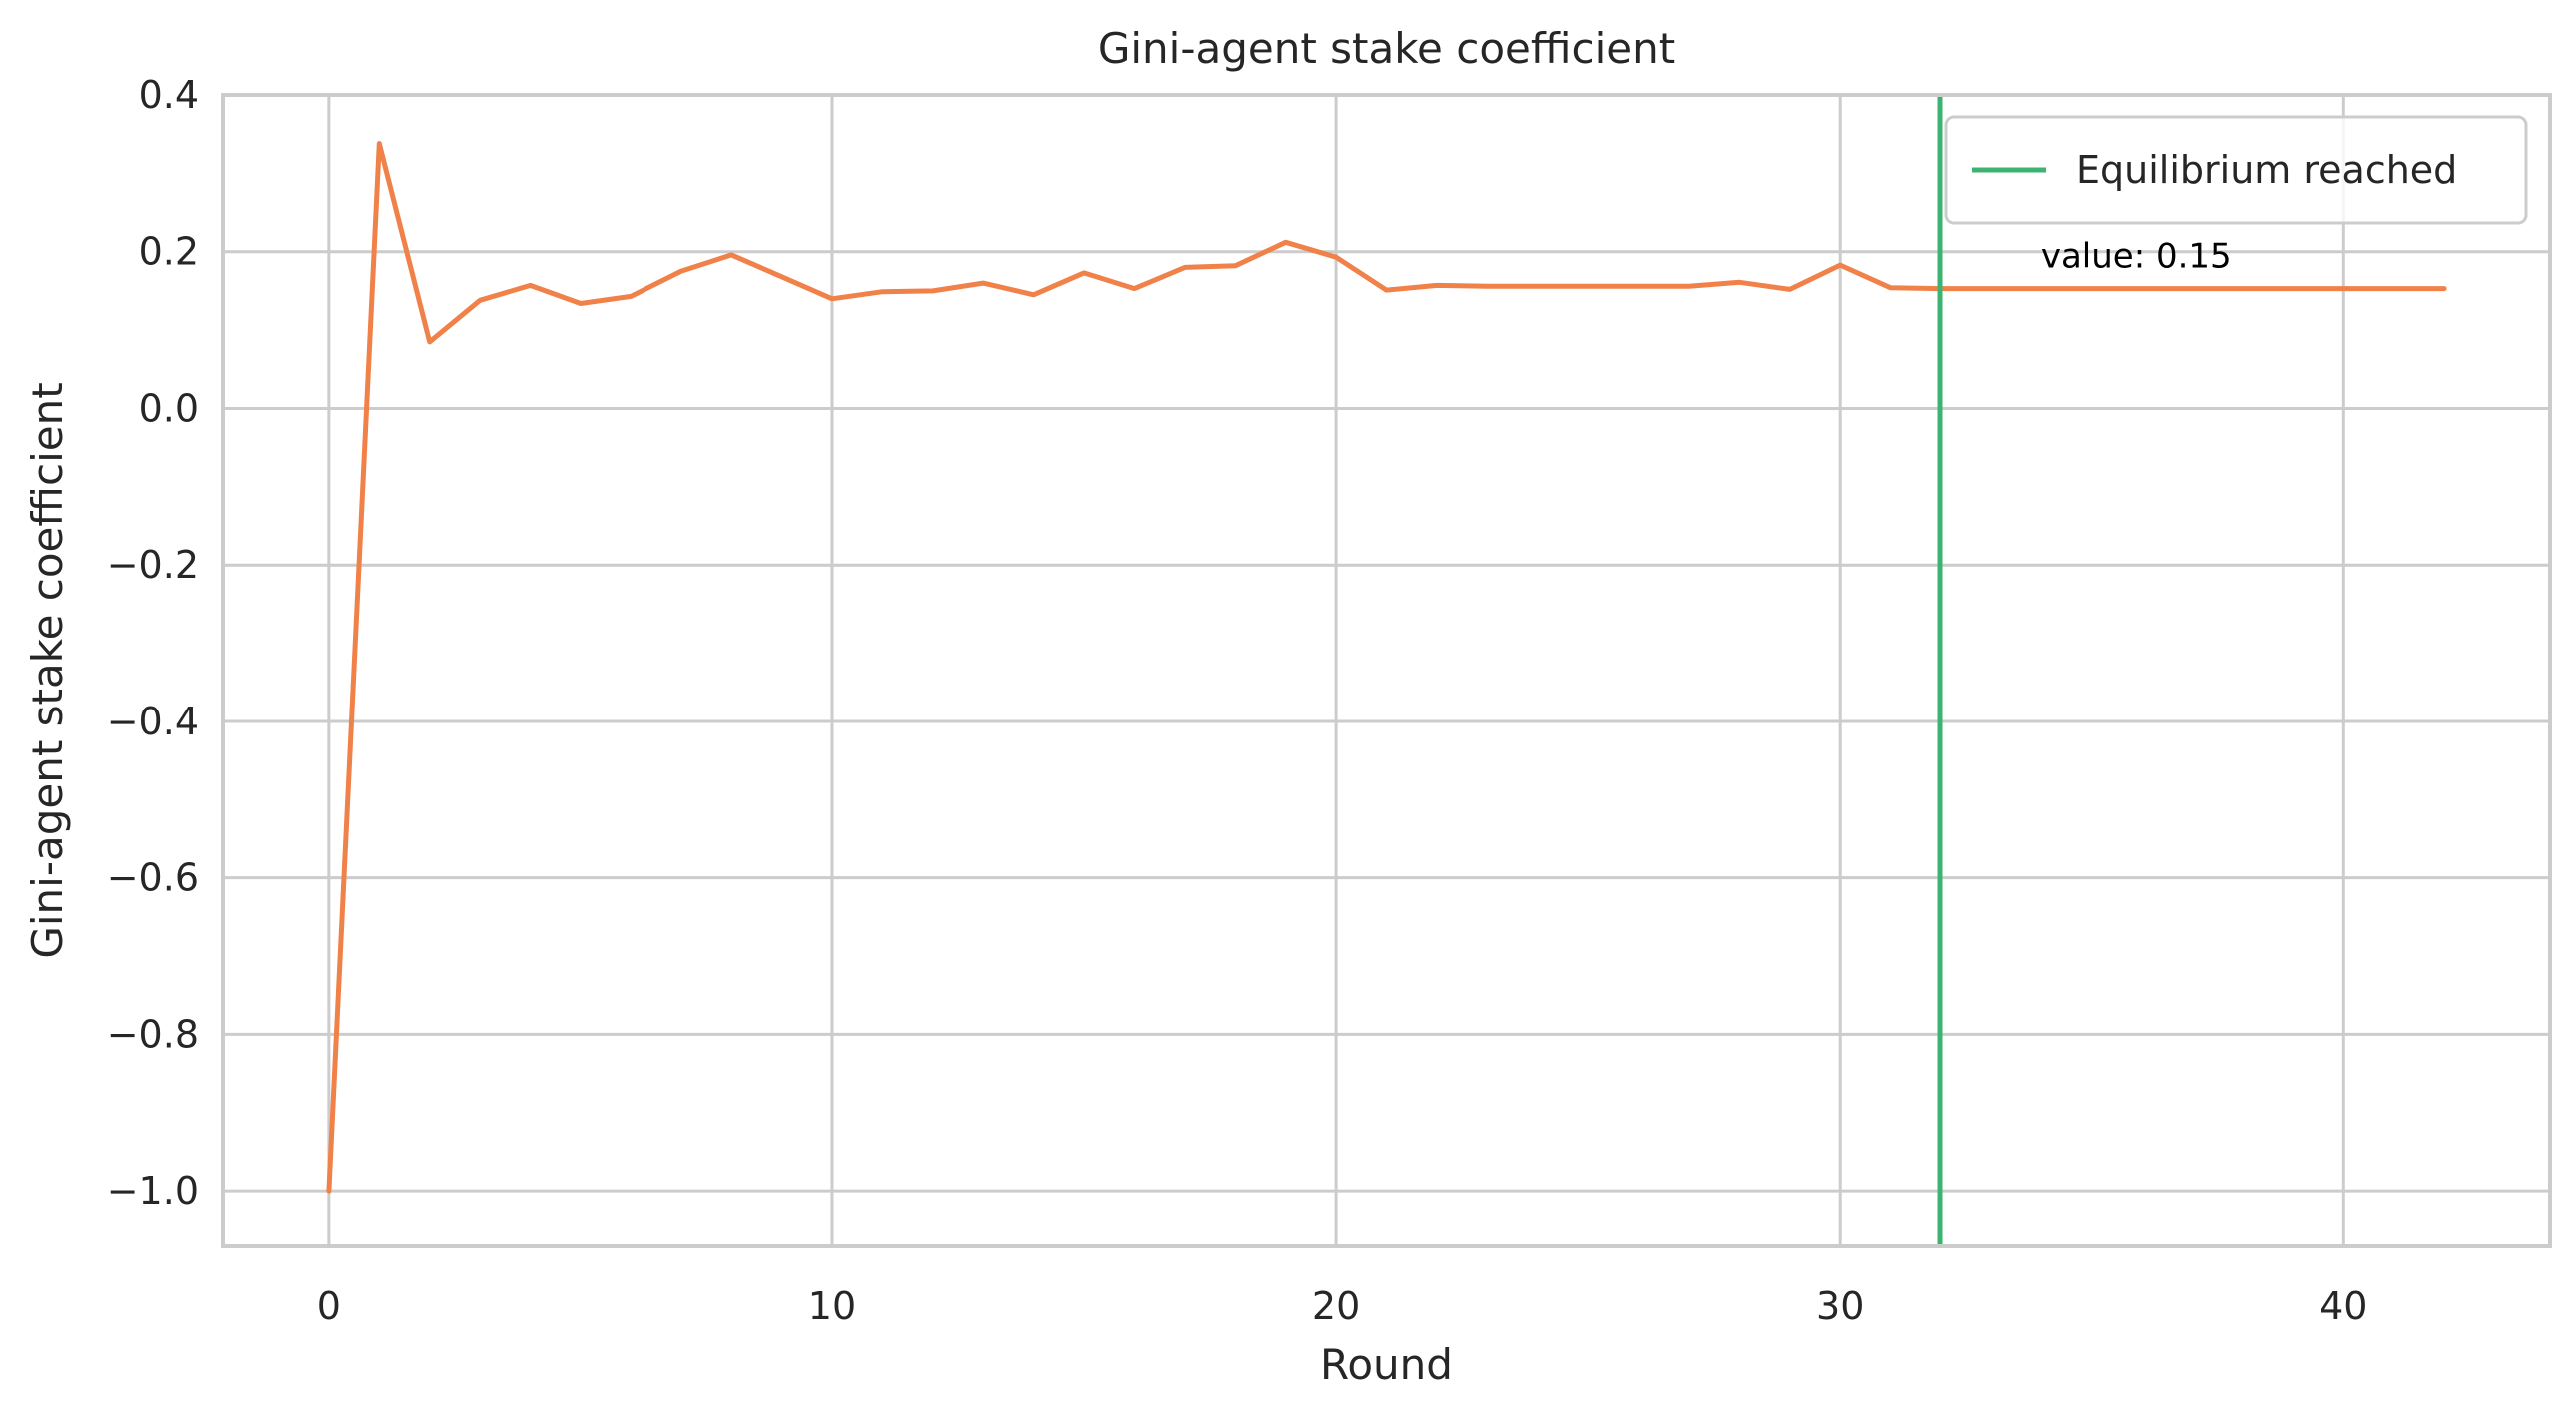 This screenshot has width=2576, height=1420. Describe the element at coordinates (153, 878) in the screenshot. I see `y-tick-label: −0.6` at that location.